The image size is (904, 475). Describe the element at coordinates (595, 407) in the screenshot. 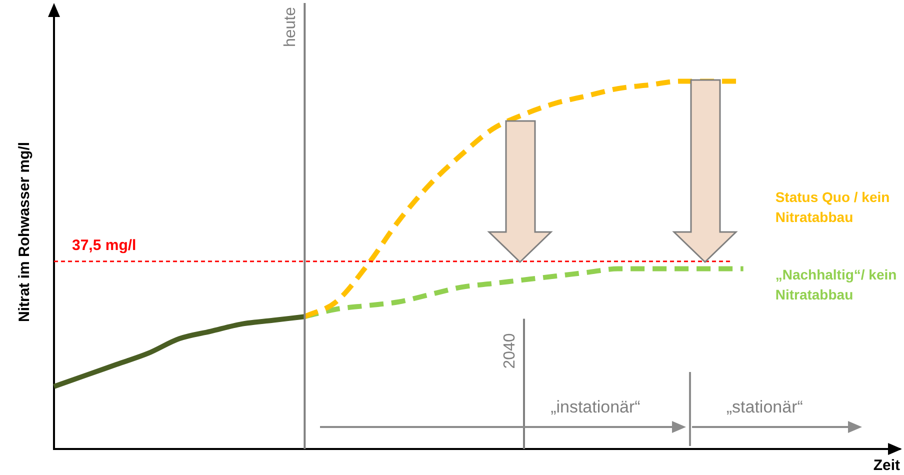

I see `annotation: „instationär“` at that location.